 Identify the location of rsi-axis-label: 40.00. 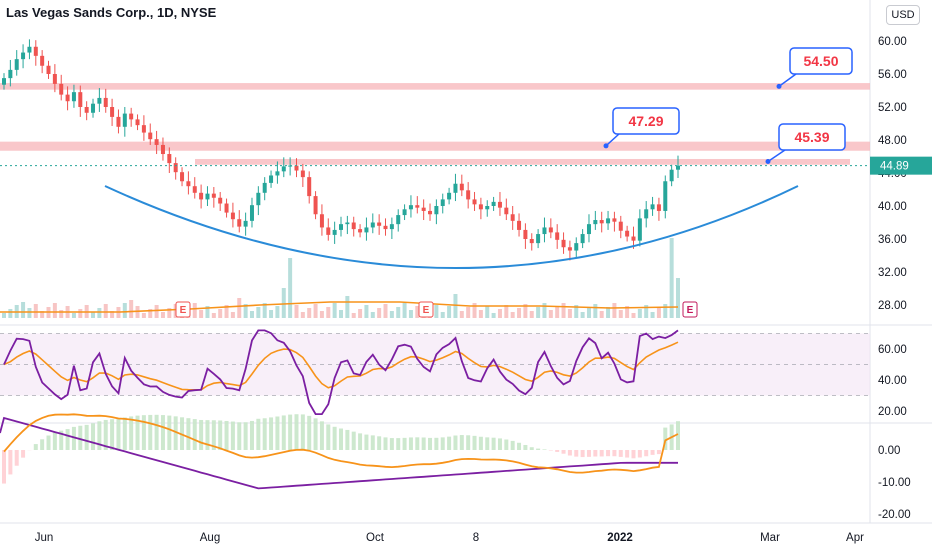
(892, 381).